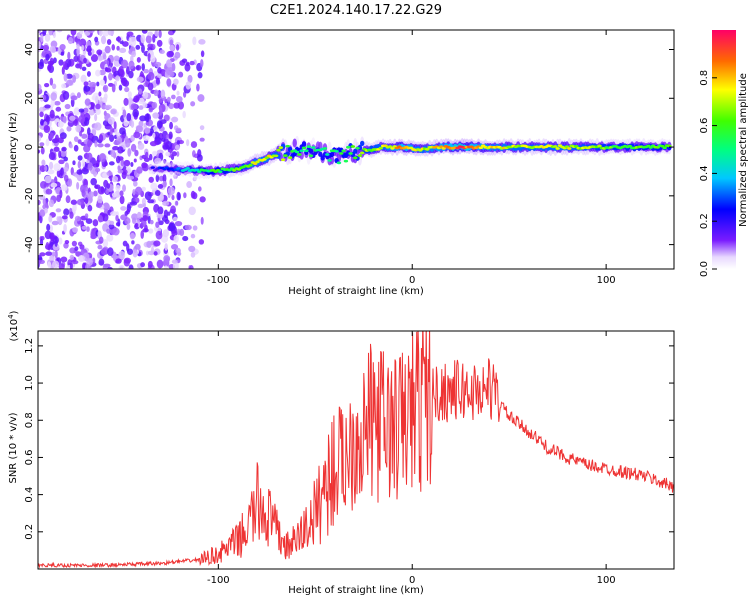 The width and height of the screenshot is (750, 600). What do you see at coordinates (29, 457) in the screenshot?
I see `y-tick-label: 0.6` at bounding box center [29, 457].